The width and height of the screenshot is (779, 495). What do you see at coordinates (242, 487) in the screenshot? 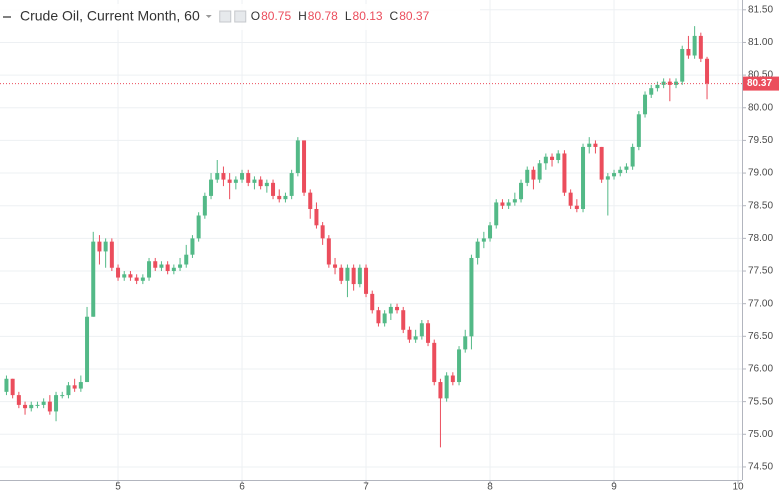
I see `x-tick-label: 6` at bounding box center [242, 487].